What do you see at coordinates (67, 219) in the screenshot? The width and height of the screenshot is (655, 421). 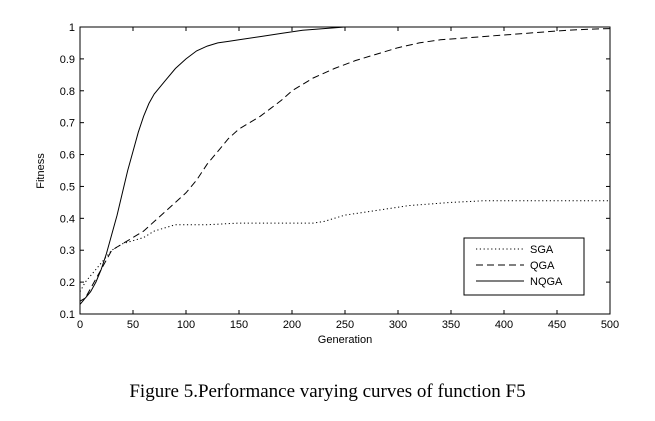 I see `y-tick-label: 0.4` at bounding box center [67, 219].